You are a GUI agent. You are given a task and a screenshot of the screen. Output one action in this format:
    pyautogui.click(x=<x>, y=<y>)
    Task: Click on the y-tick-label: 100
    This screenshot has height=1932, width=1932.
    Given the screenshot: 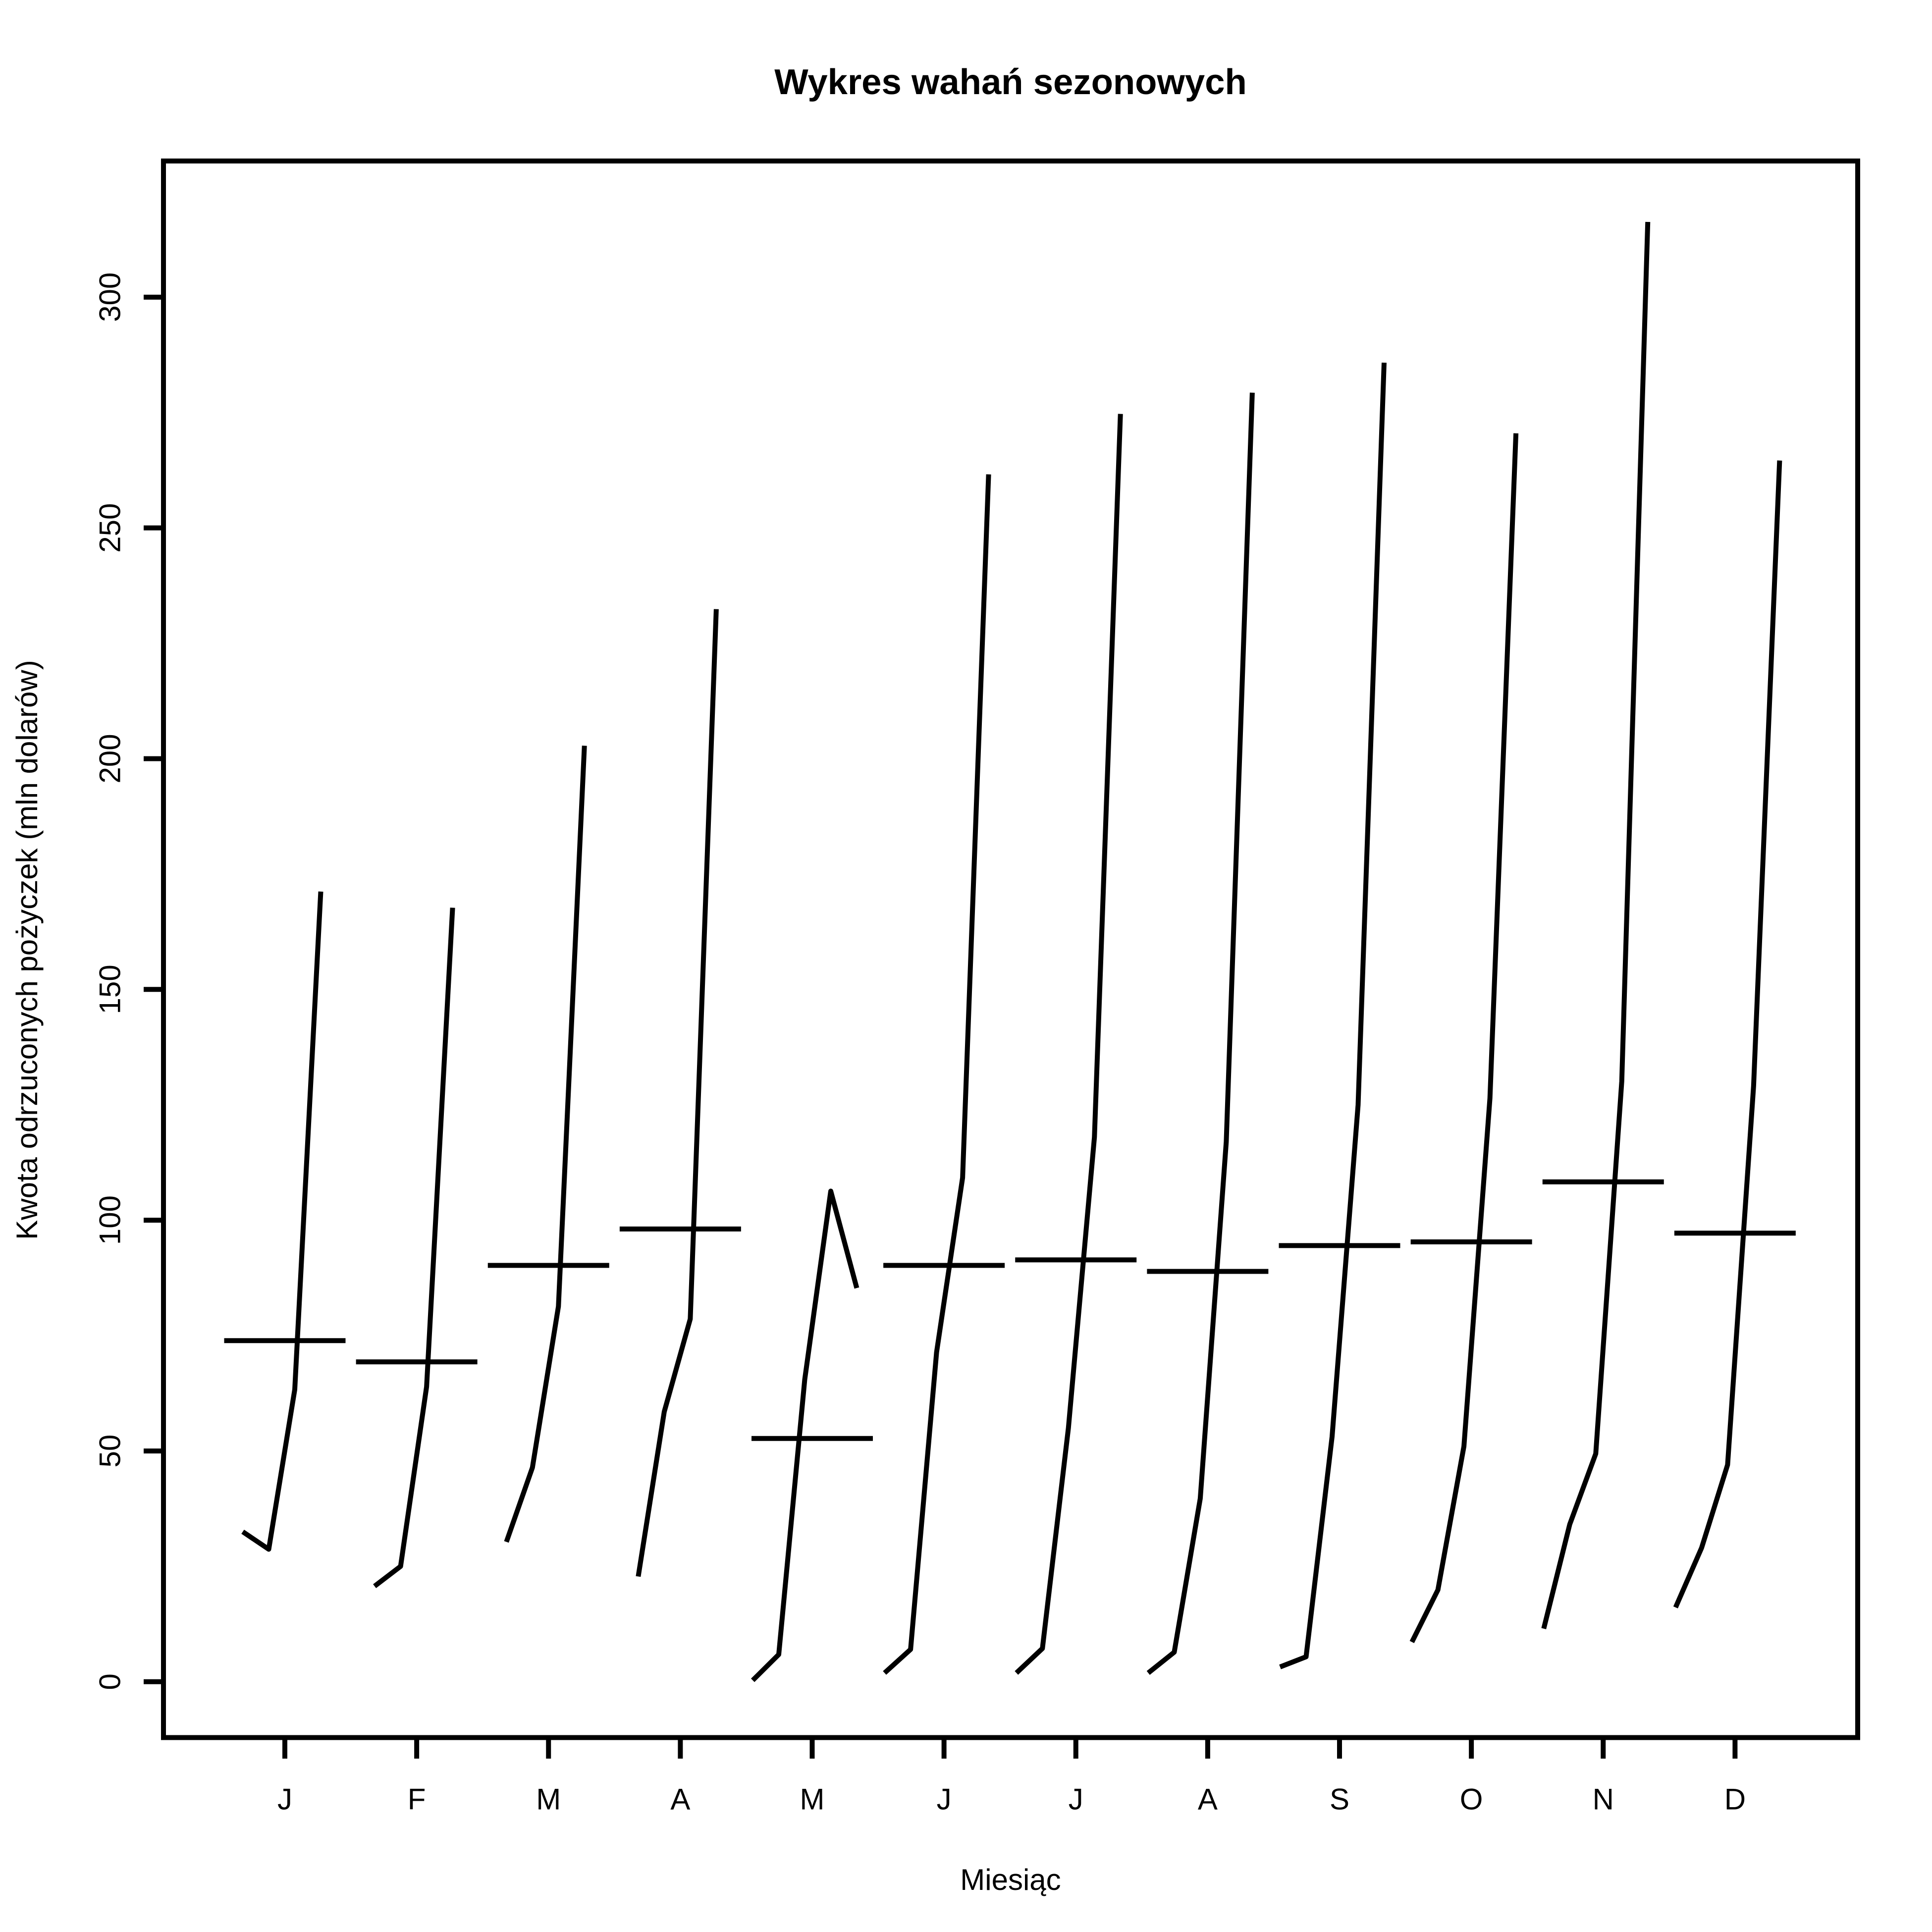 What is the action you would take?
    pyautogui.click(x=110, y=1220)
    